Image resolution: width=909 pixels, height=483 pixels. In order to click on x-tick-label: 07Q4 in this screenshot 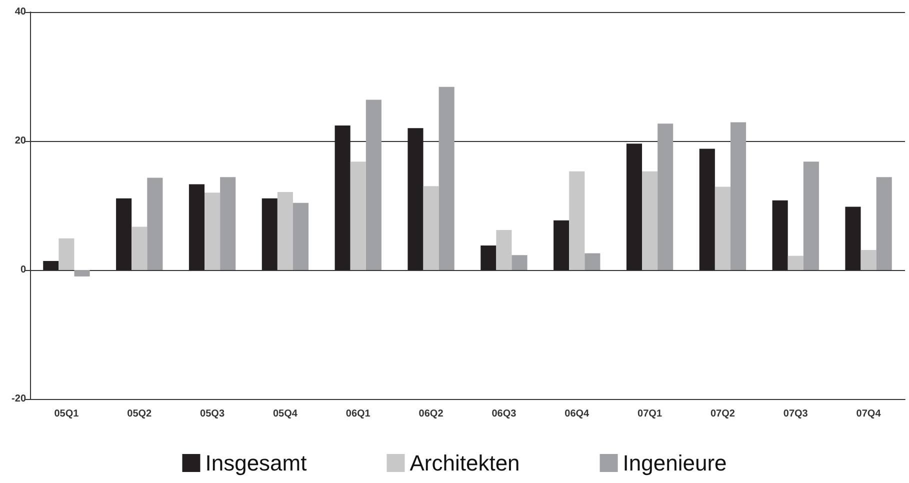, I will do `click(869, 414)`.